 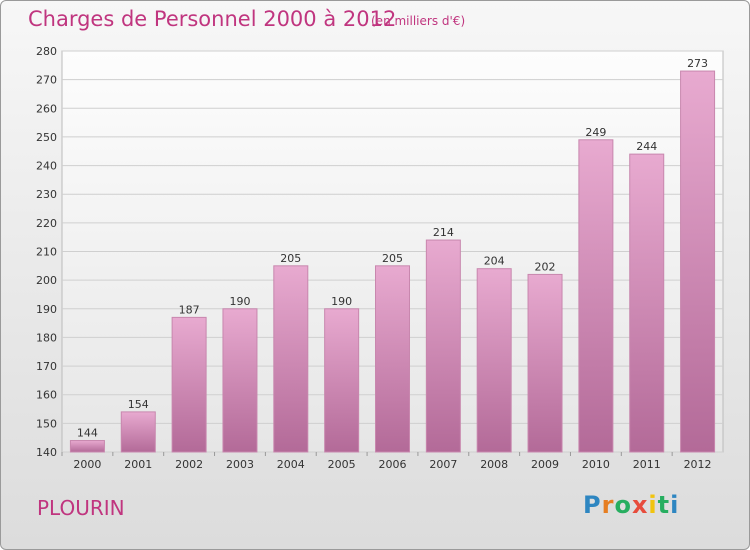 I want to click on y-tick-label: 150, so click(x=46, y=423).